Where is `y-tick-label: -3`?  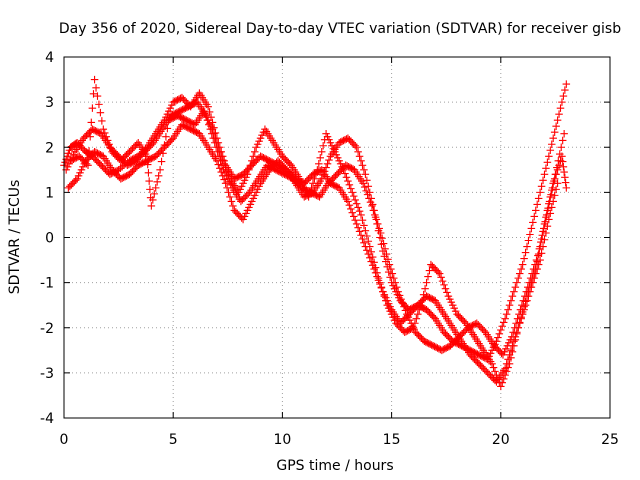 y-tick-label: -3 is located at coordinates (47, 374).